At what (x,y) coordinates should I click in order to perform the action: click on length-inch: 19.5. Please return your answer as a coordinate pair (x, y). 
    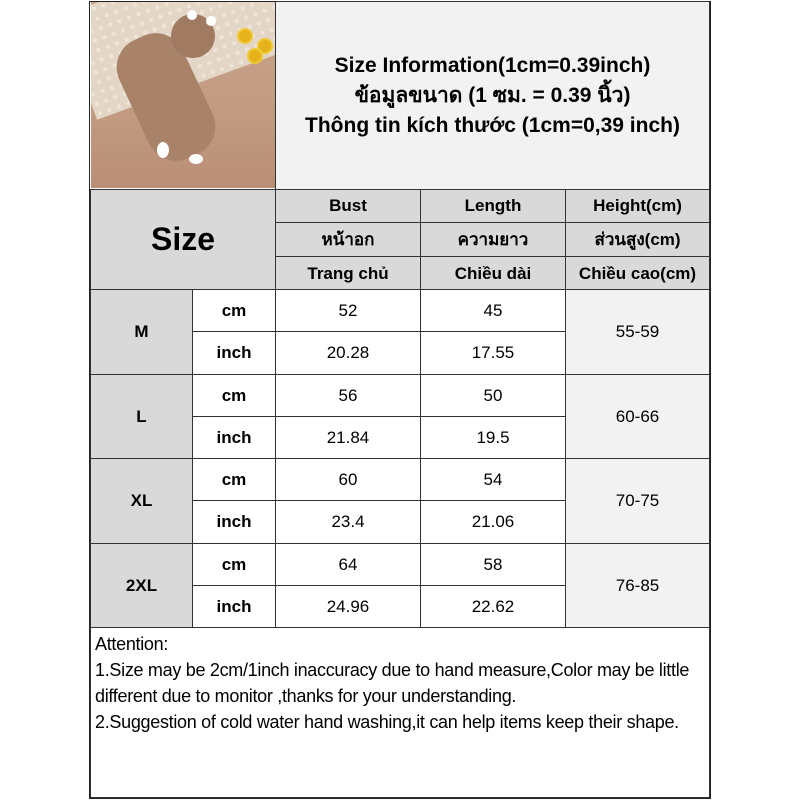
    Looking at the image, I should click on (493, 437).